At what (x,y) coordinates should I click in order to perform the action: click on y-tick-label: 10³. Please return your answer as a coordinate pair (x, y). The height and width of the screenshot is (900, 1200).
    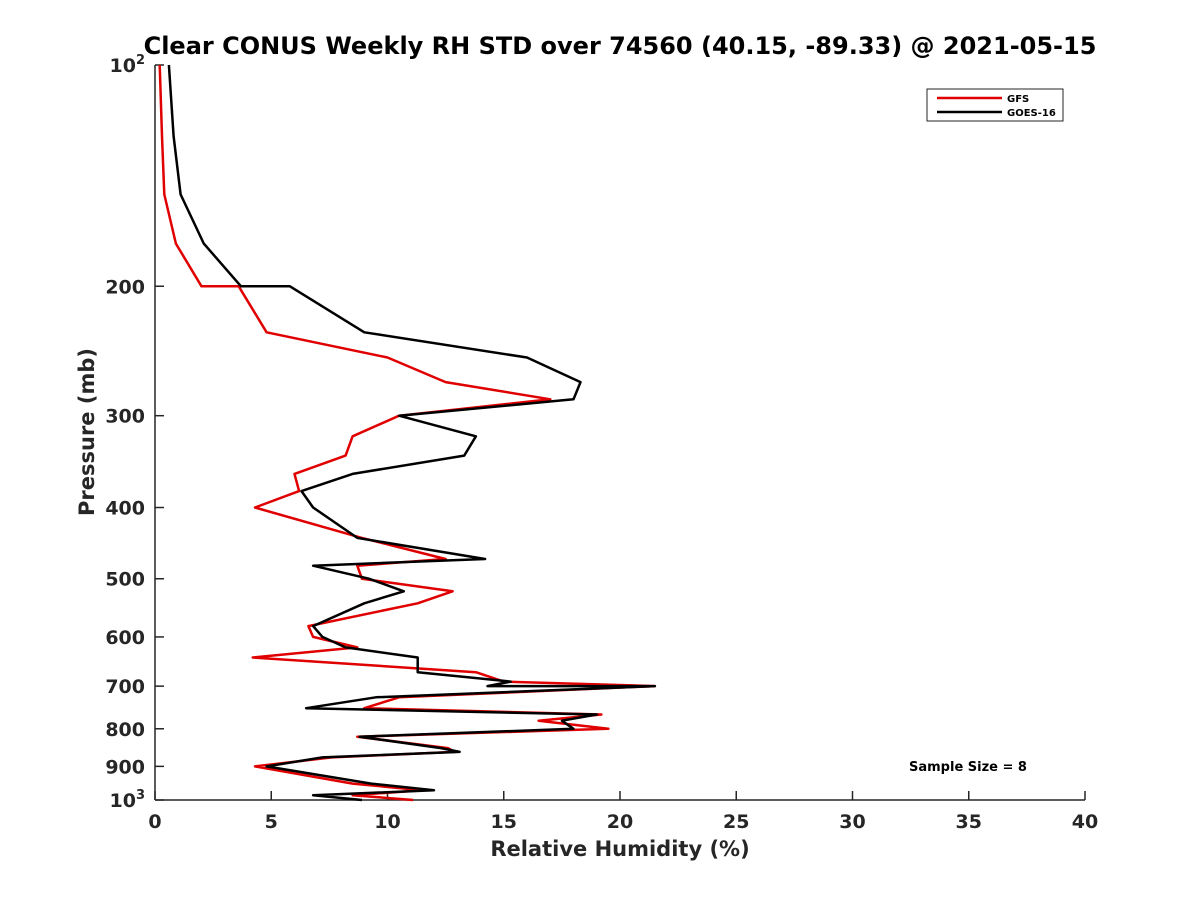
    Looking at the image, I should click on (128, 800).